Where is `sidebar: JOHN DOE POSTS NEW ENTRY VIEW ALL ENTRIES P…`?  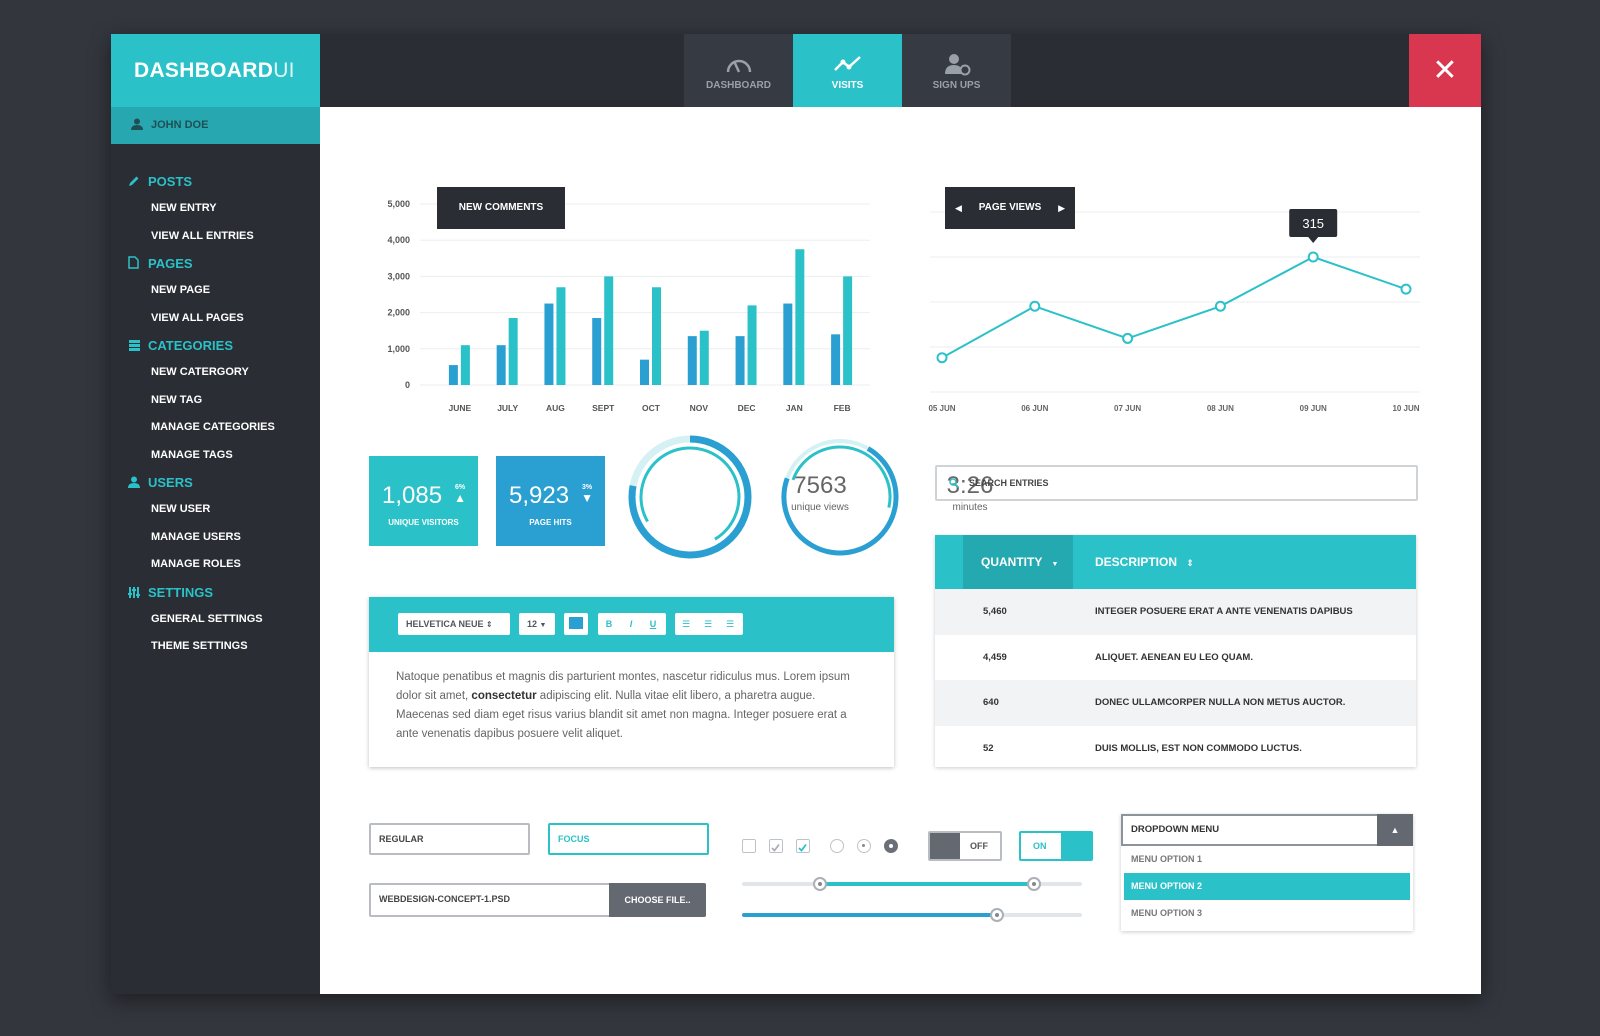
sidebar: JOHN DOE POSTS NEW ENTRY VIEW ALL ENTRIES P… is located at coordinates (215, 550).